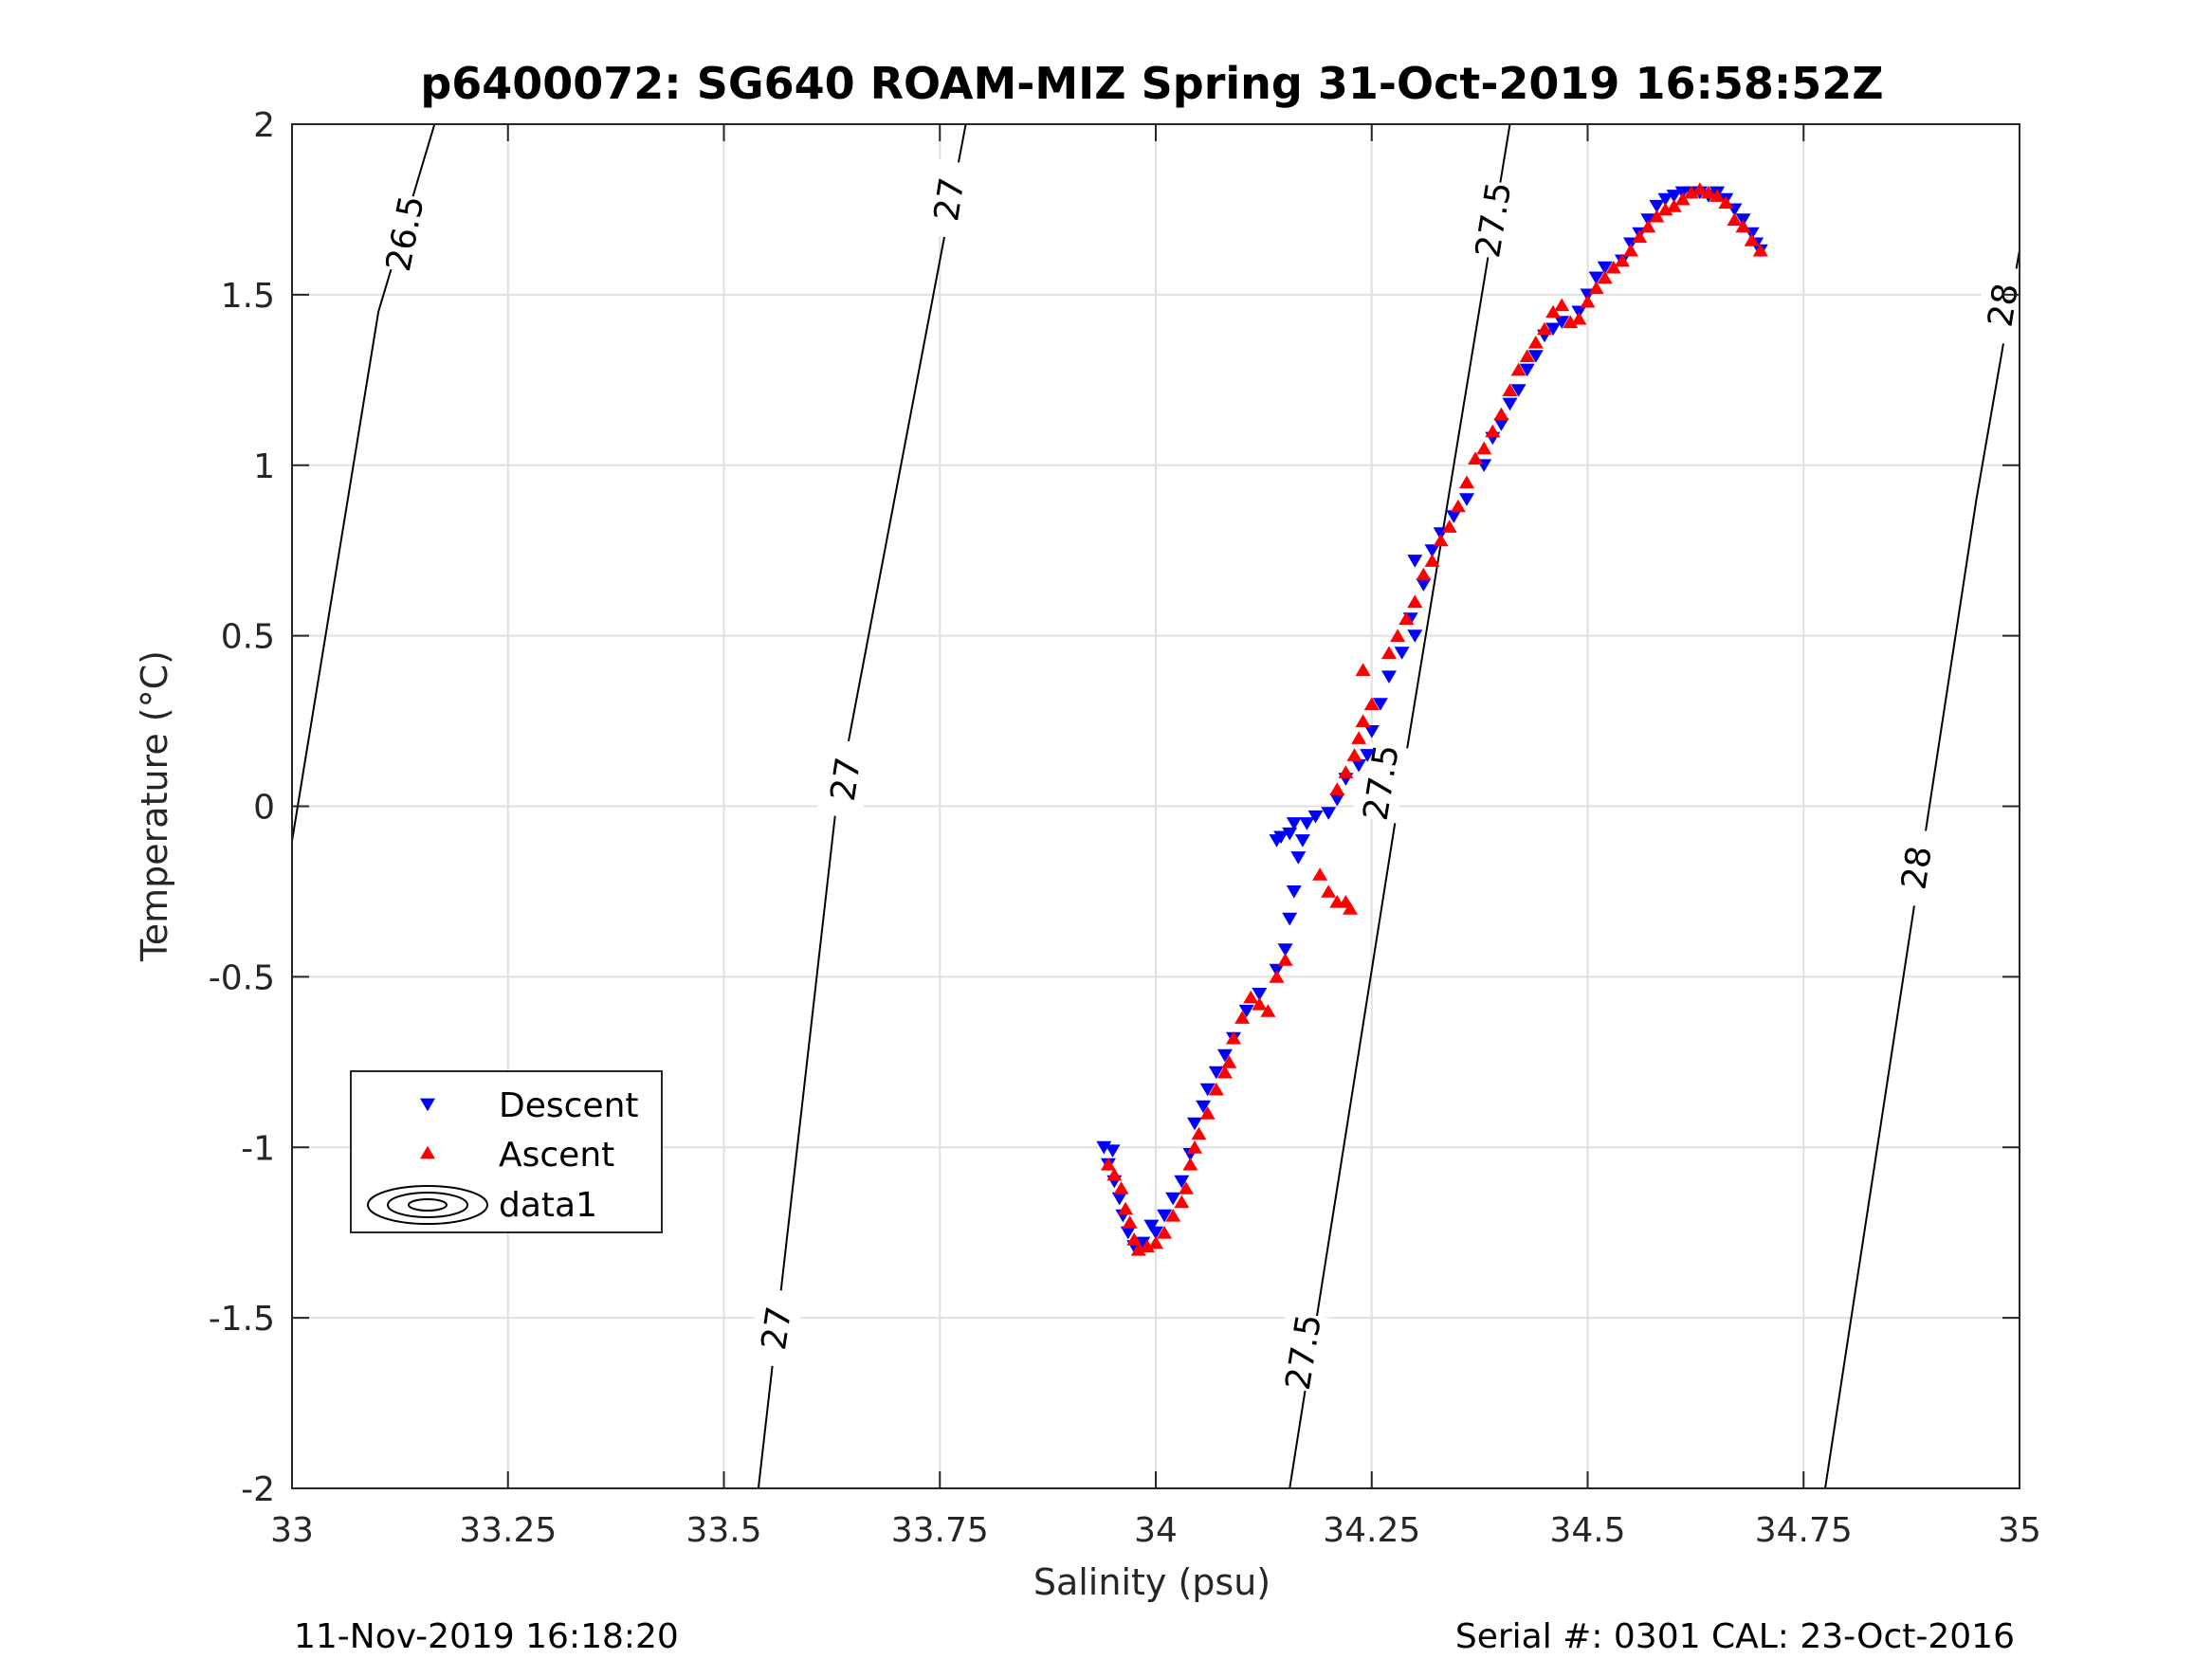 Image resolution: width=2212 pixels, height=1659 pixels. What do you see at coordinates (427, 1105) in the screenshot?
I see `legend-descent-marker` at bounding box center [427, 1105].